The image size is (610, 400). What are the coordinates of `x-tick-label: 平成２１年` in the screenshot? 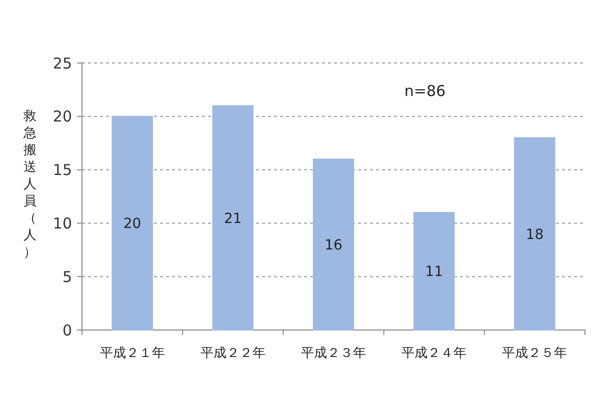 It's located at (132, 353).